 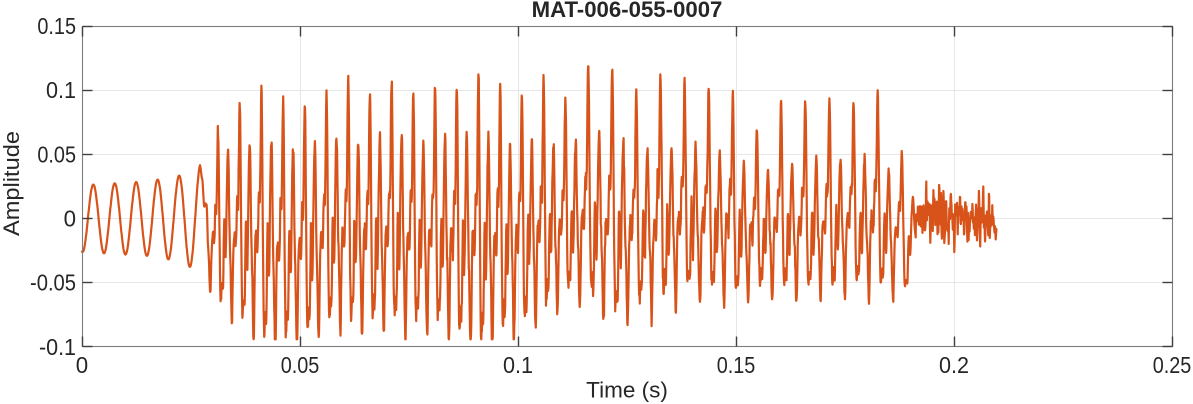 I want to click on svg-text: 0.25, so click(x=1172, y=365).